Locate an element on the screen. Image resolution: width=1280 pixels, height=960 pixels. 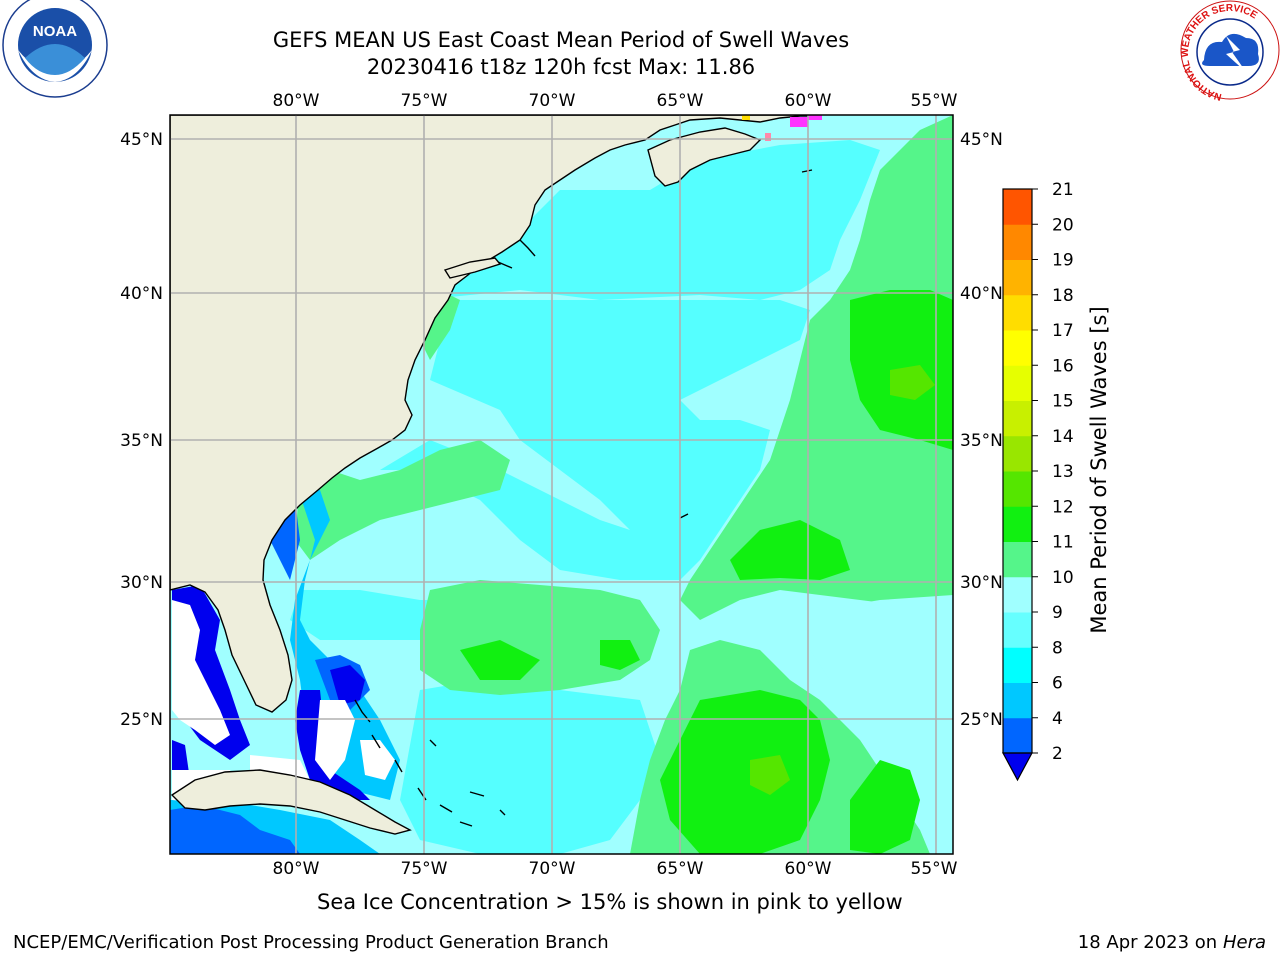
lon-label-top: 80°W is located at coordinates (296, 101).